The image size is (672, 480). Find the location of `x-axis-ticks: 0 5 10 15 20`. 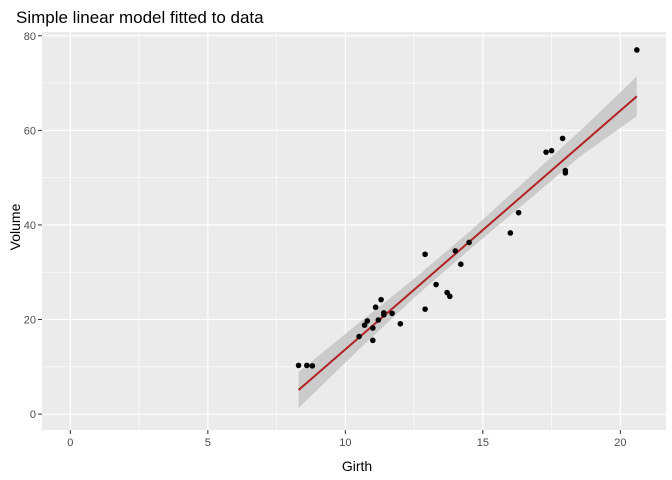

x-axis-ticks: 0 5 10 15 20 is located at coordinates (346, 439).